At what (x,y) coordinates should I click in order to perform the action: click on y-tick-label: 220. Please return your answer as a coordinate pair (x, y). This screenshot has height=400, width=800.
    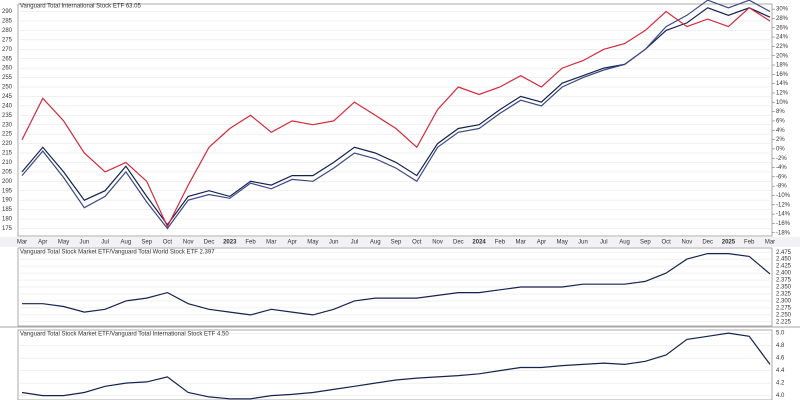
    Looking at the image, I should click on (7, 144).